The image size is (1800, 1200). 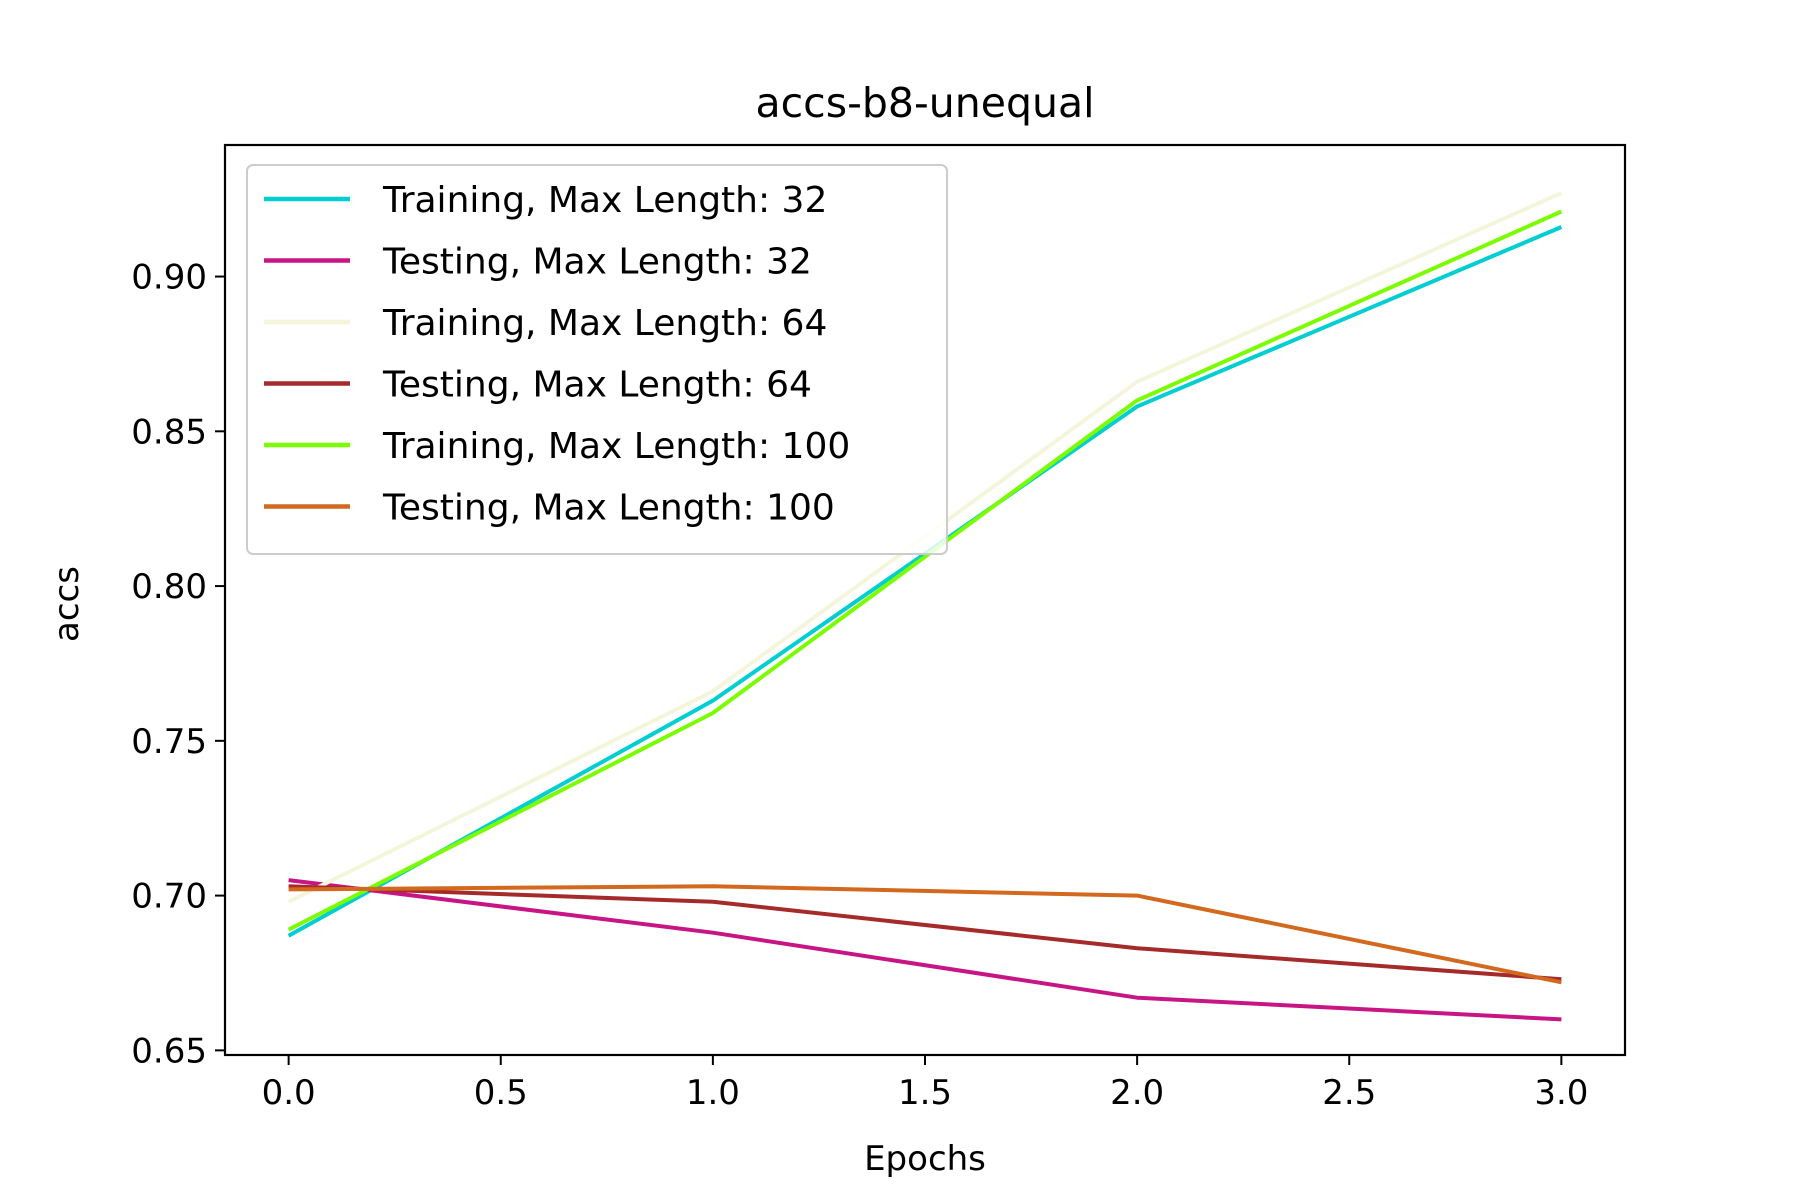 What do you see at coordinates (604, 200) in the screenshot?
I see `legend-label-1: Training, Max Length: 32` at bounding box center [604, 200].